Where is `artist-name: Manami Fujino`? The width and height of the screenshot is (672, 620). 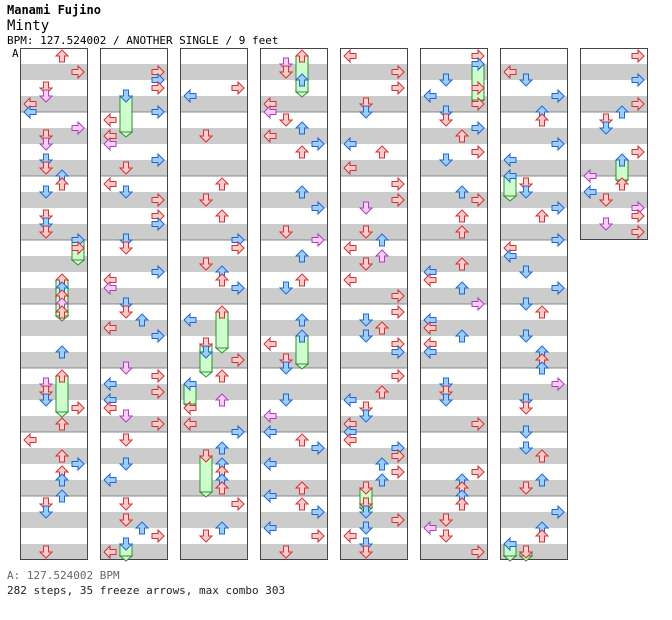
artist-name: Manami Fujino is located at coordinates (54, 10).